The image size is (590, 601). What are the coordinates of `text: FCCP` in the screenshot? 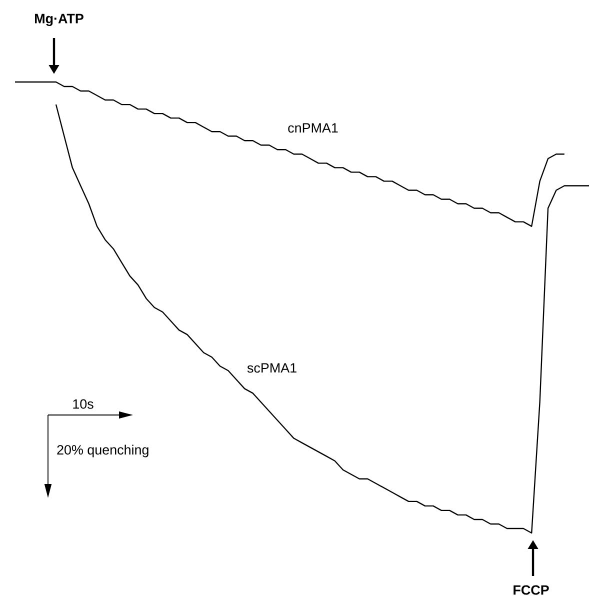 It's located at (532, 590).